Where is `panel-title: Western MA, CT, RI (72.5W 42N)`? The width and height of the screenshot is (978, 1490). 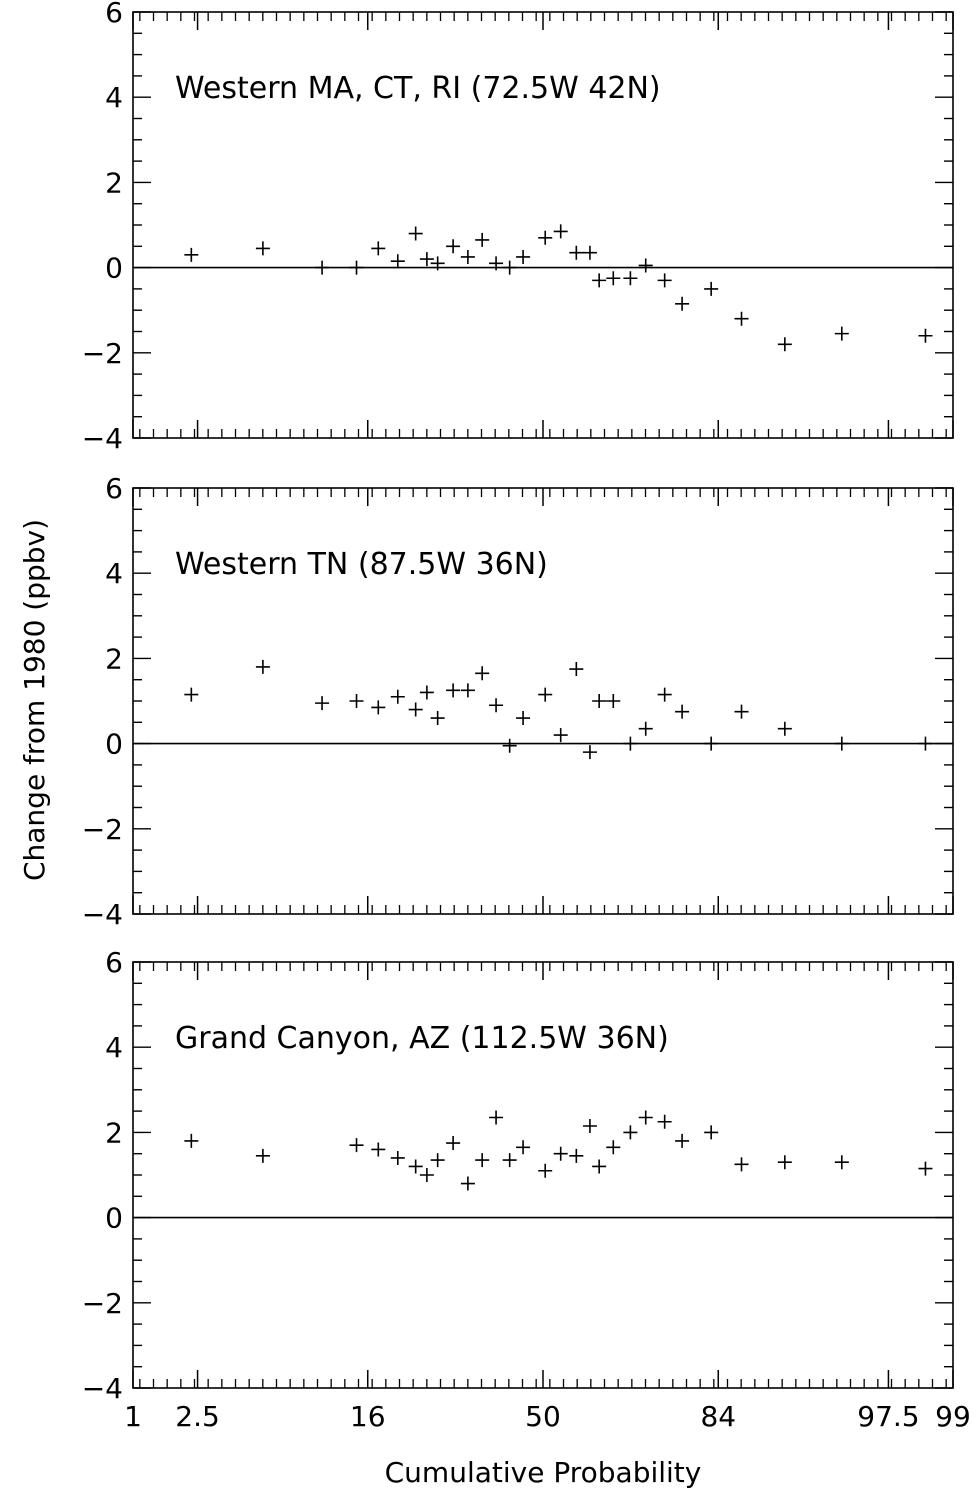
panel-title: Western MA, CT, RI (72.5W 42N) is located at coordinates (418, 88).